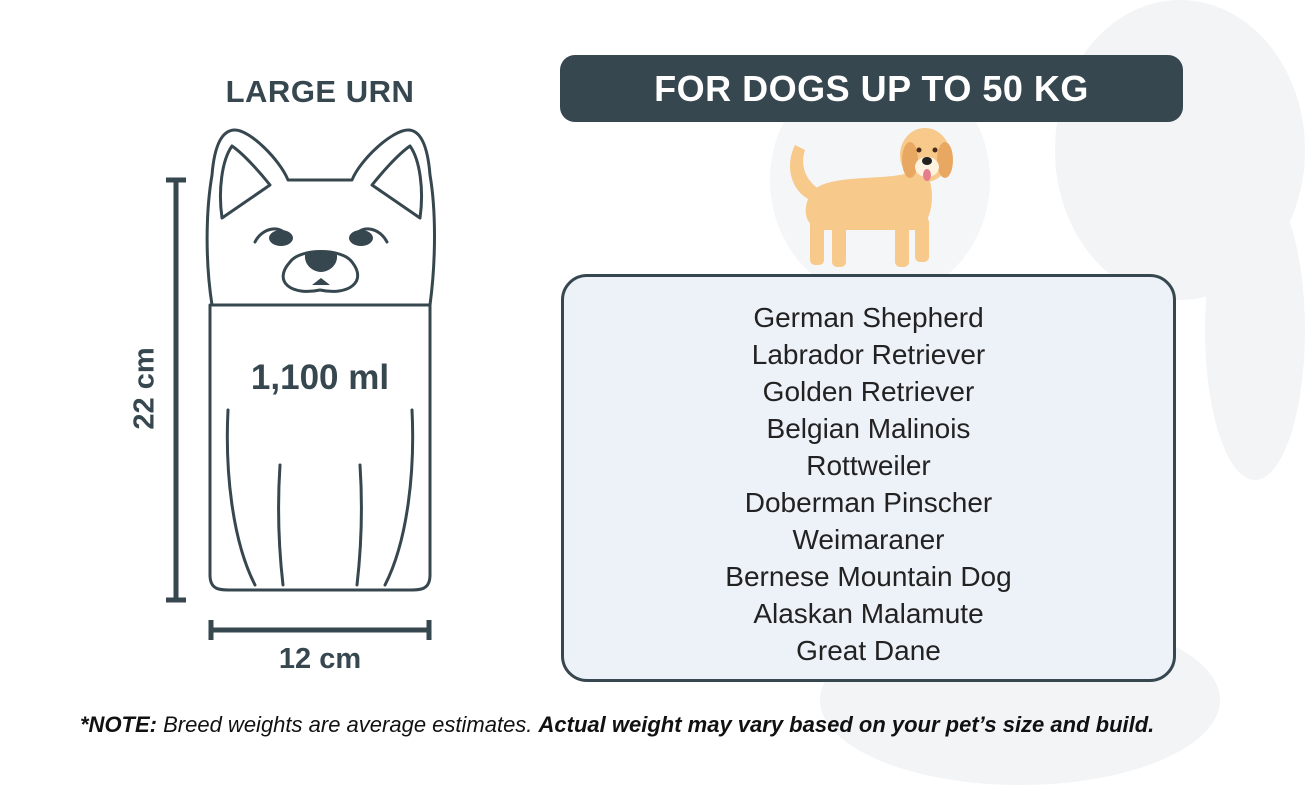  Describe the element at coordinates (348, 724) in the screenshot. I see `note-text: Breed weights are average estimates.` at that location.